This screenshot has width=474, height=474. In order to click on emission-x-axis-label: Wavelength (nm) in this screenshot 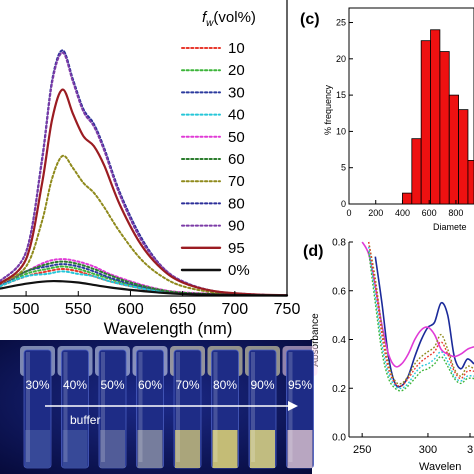, I will do `click(168, 328)`.